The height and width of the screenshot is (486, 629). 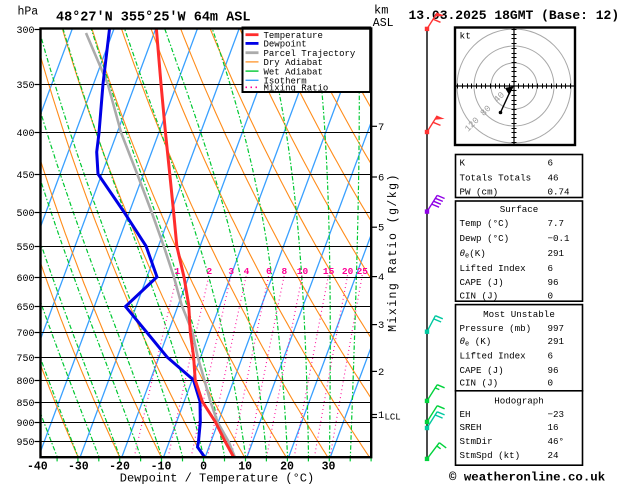 I want to click on svg-text: 24, so click(x=554, y=455).